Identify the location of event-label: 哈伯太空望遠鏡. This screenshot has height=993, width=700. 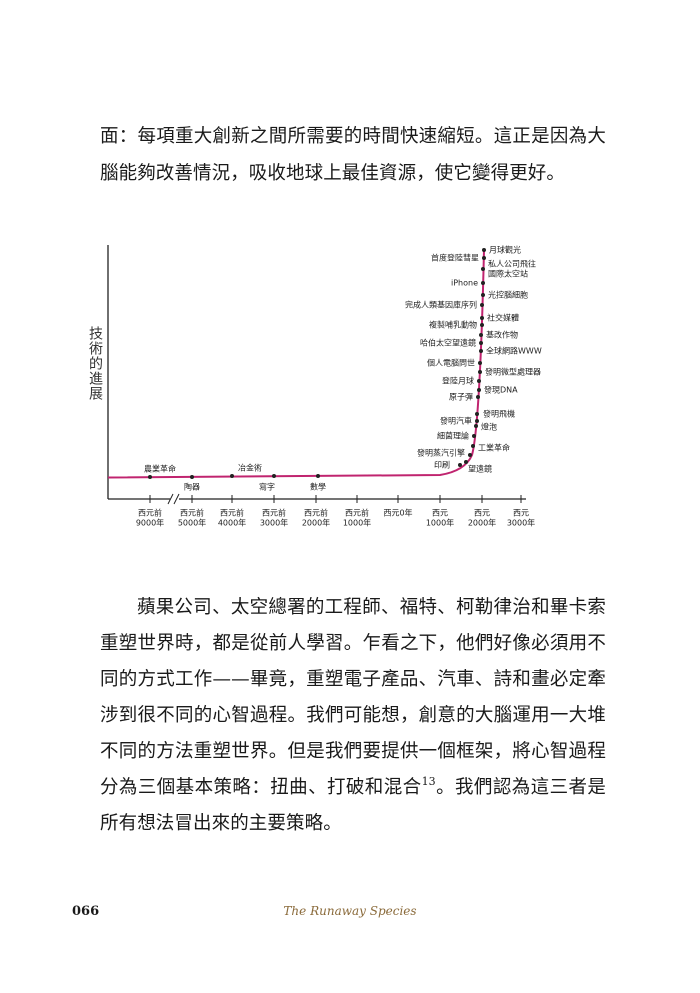
(448, 343).